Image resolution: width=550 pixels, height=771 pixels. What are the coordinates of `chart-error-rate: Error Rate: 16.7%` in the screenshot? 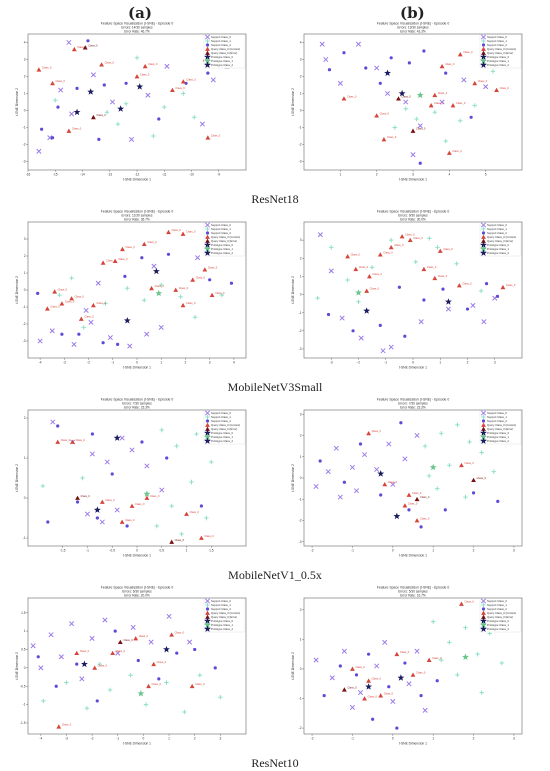 It's located at (413, 596).